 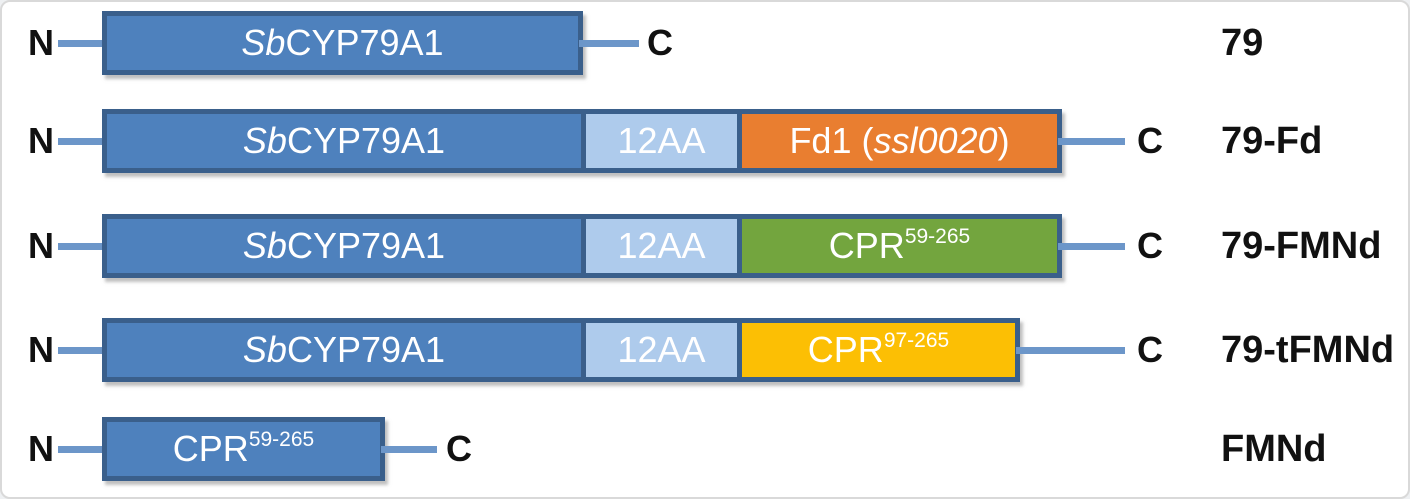 I want to click on construct-name: FMNd, so click(x=1274, y=449).